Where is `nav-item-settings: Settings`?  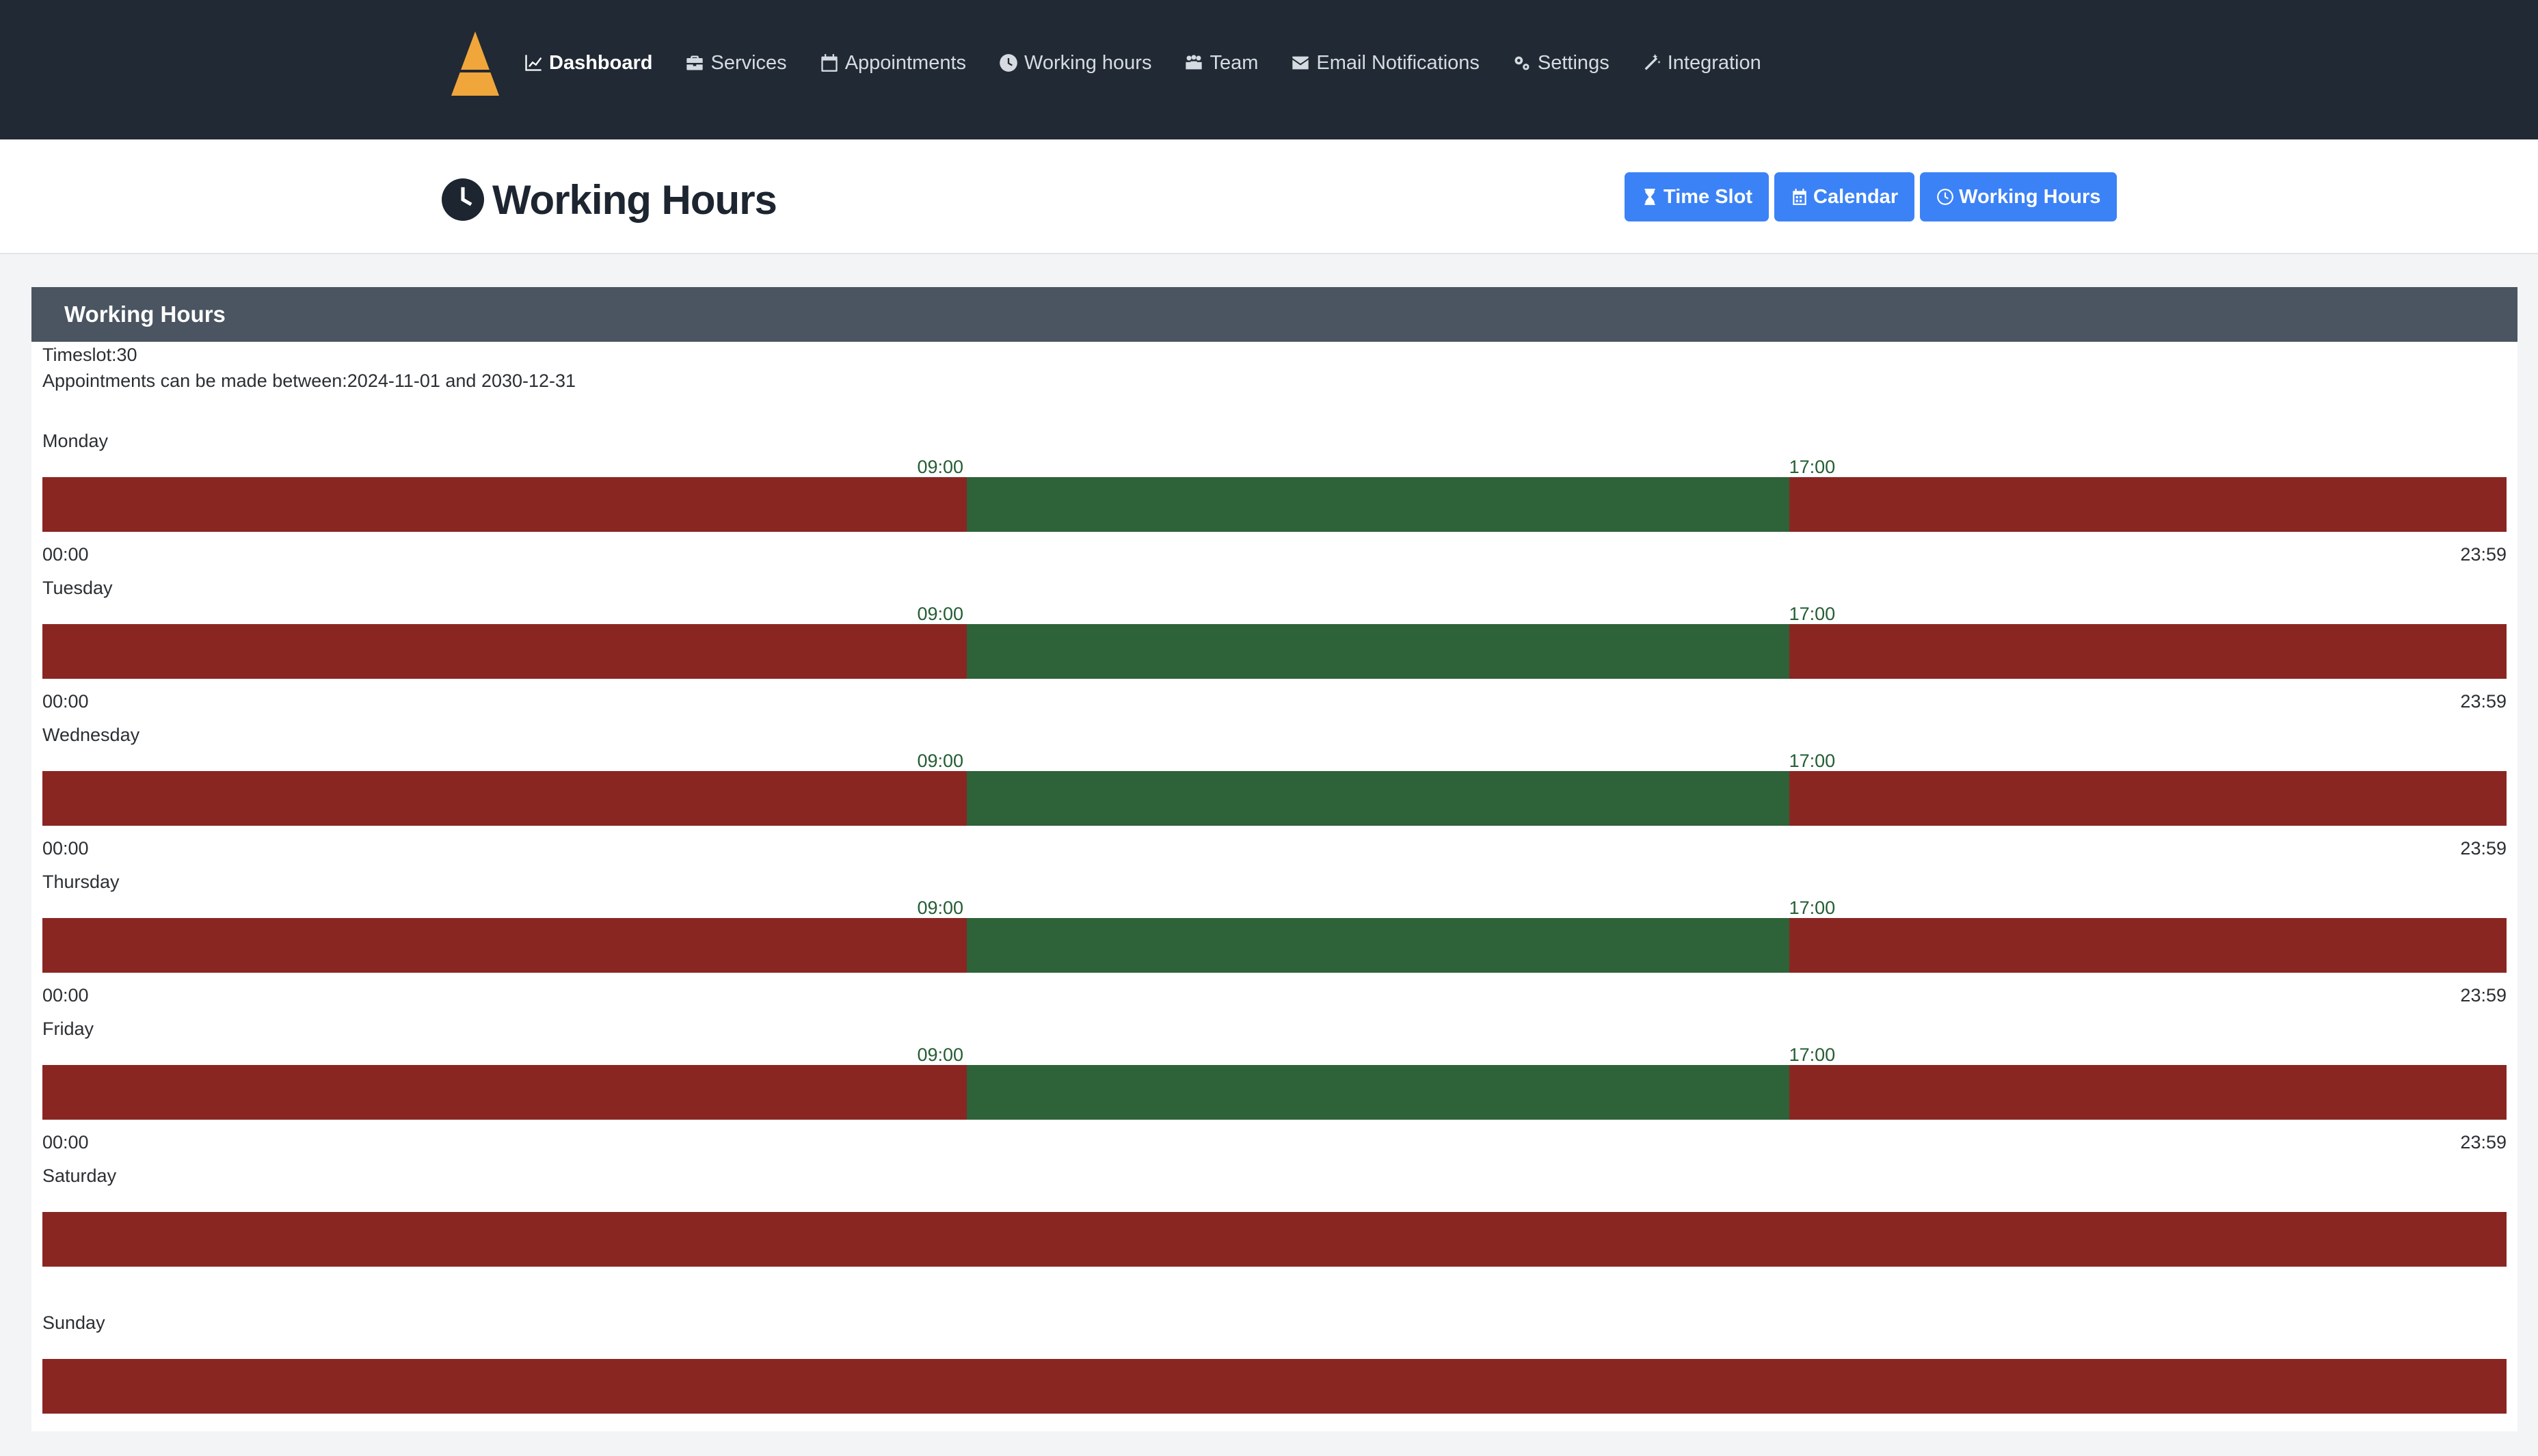
nav-item-settings: Settings is located at coordinates (1560, 63).